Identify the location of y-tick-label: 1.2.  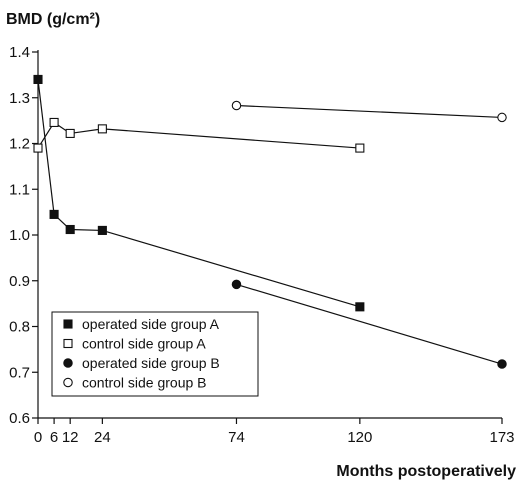
(19, 144).